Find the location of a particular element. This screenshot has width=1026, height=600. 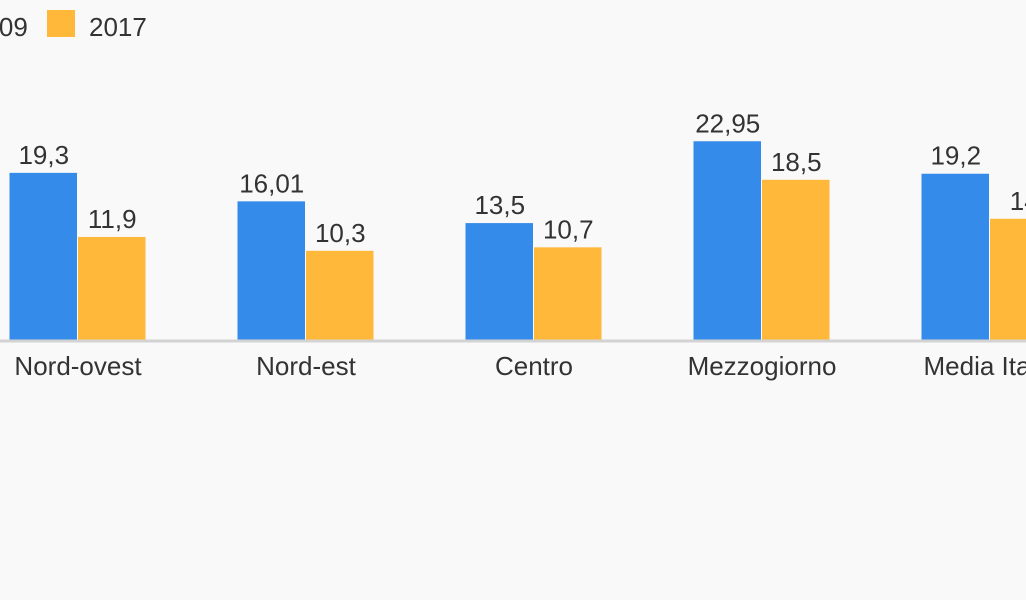

value-label: 19,2 is located at coordinates (955, 156).